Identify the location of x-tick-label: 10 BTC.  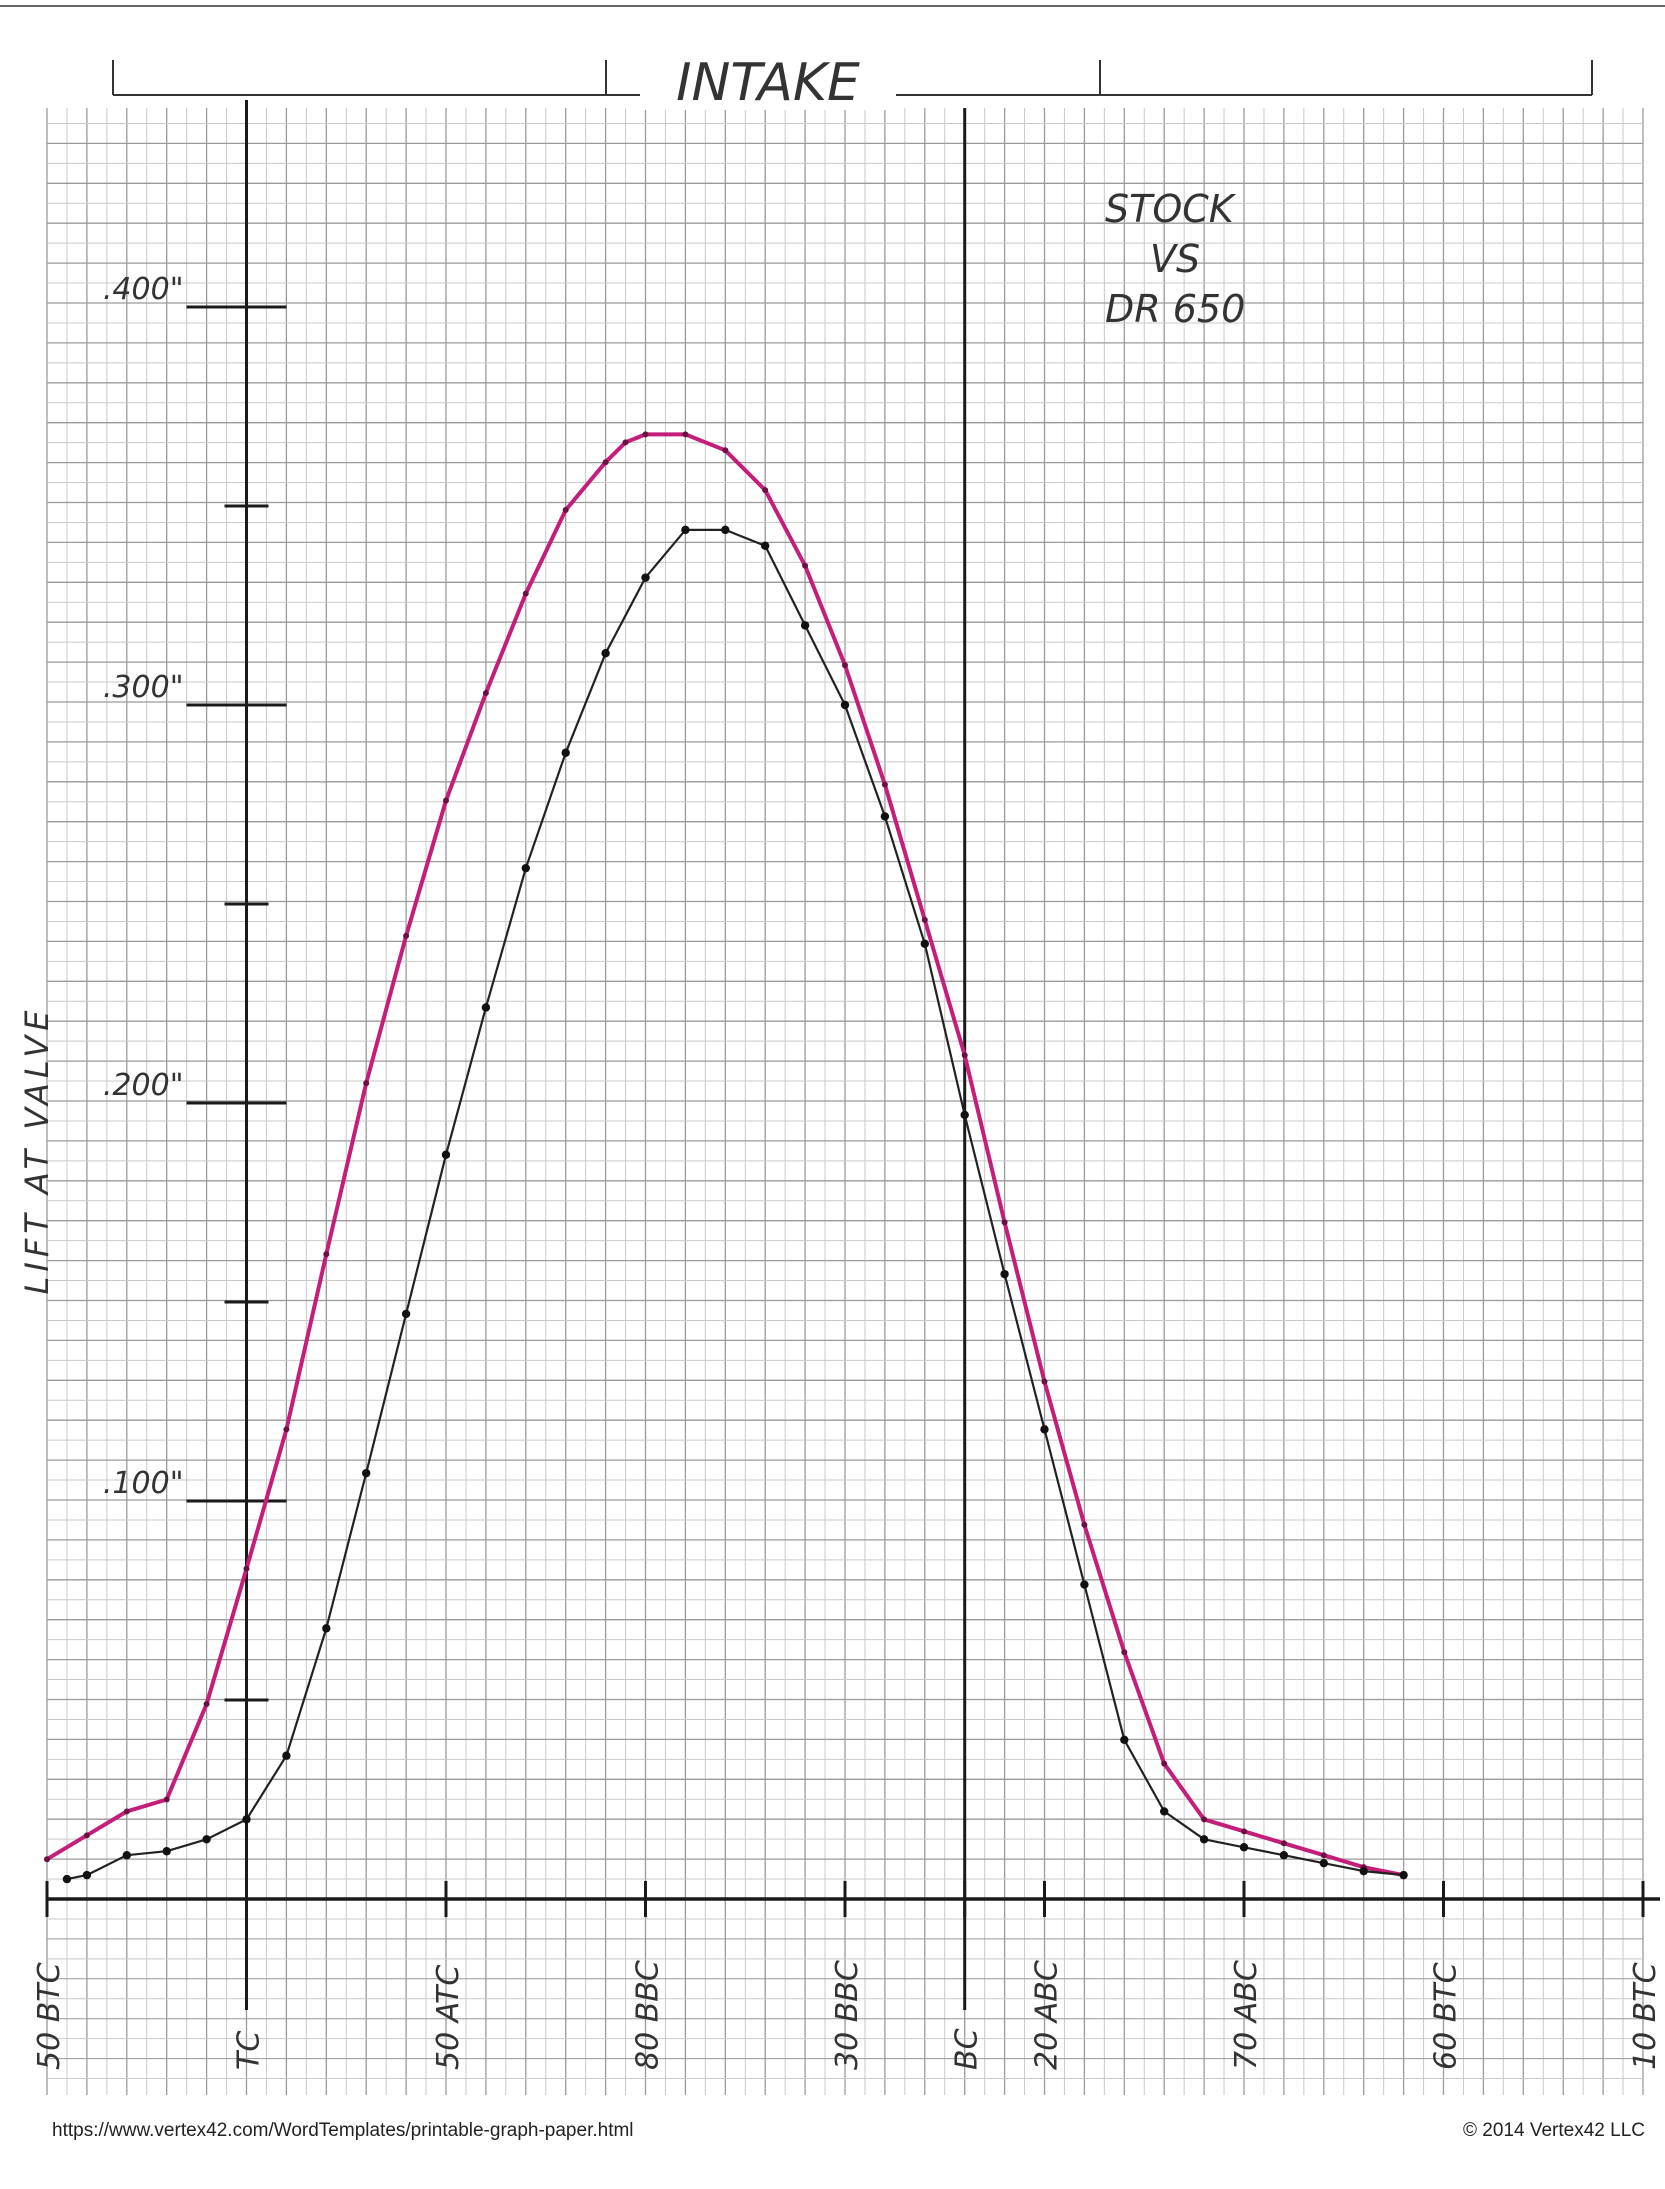
(1645, 2016).